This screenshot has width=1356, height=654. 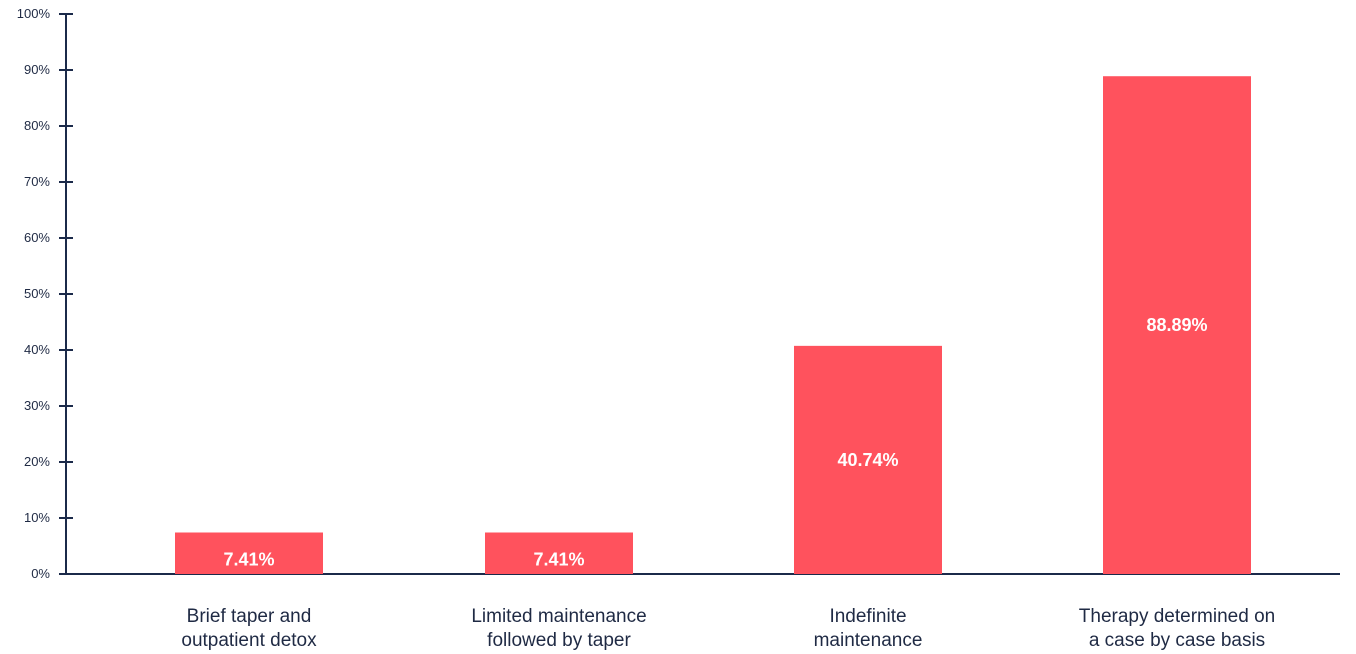 I want to click on y-tick-label: 100%, so click(x=34, y=13).